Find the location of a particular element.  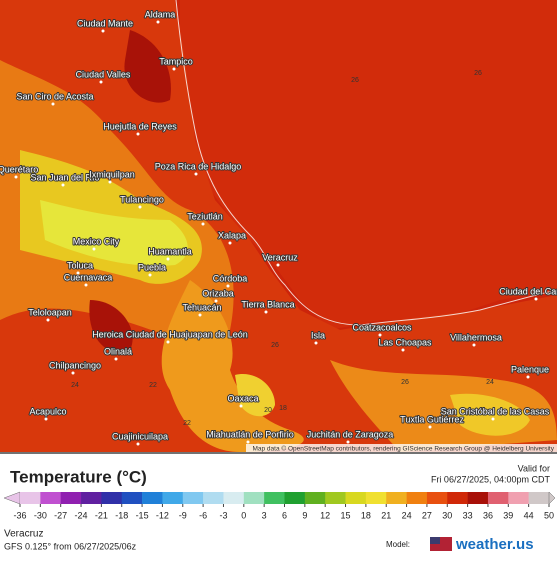

city-label: Teziutlán is located at coordinates (205, 216).